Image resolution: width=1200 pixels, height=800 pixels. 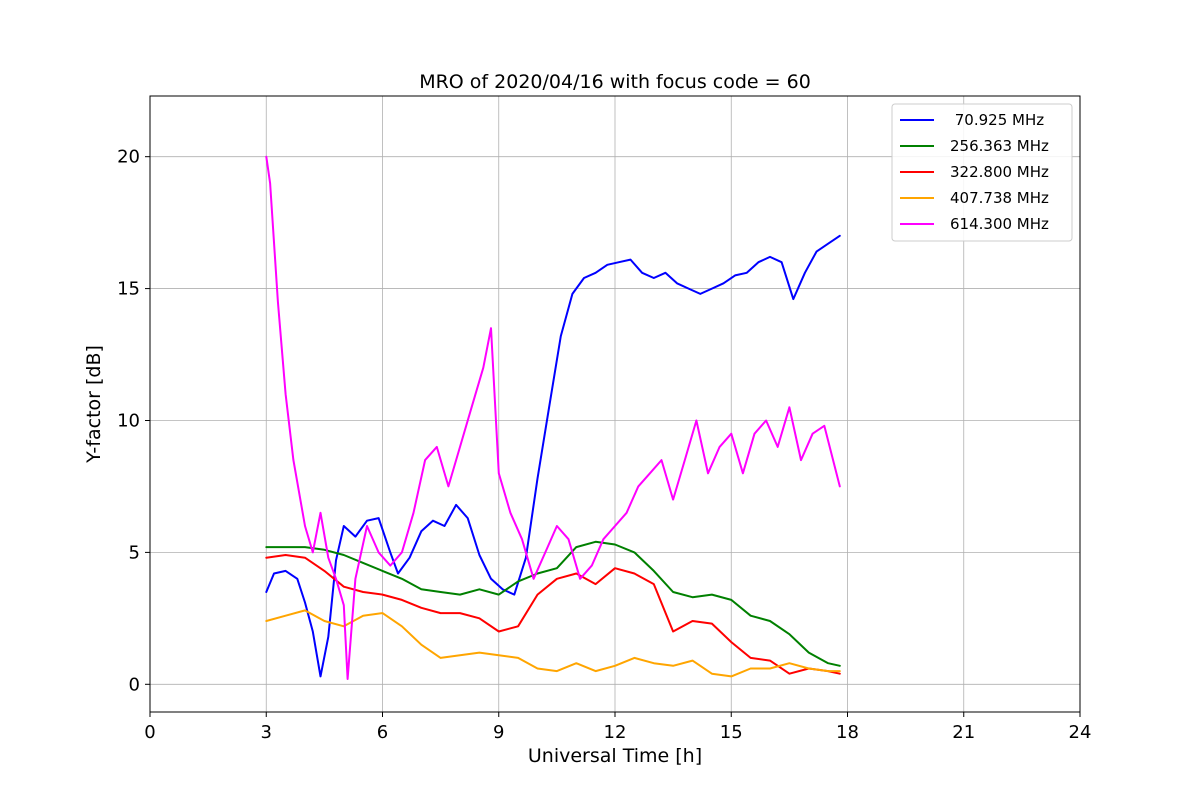 I want to click on x-tick-label: 0, so click(x=149, y=732).